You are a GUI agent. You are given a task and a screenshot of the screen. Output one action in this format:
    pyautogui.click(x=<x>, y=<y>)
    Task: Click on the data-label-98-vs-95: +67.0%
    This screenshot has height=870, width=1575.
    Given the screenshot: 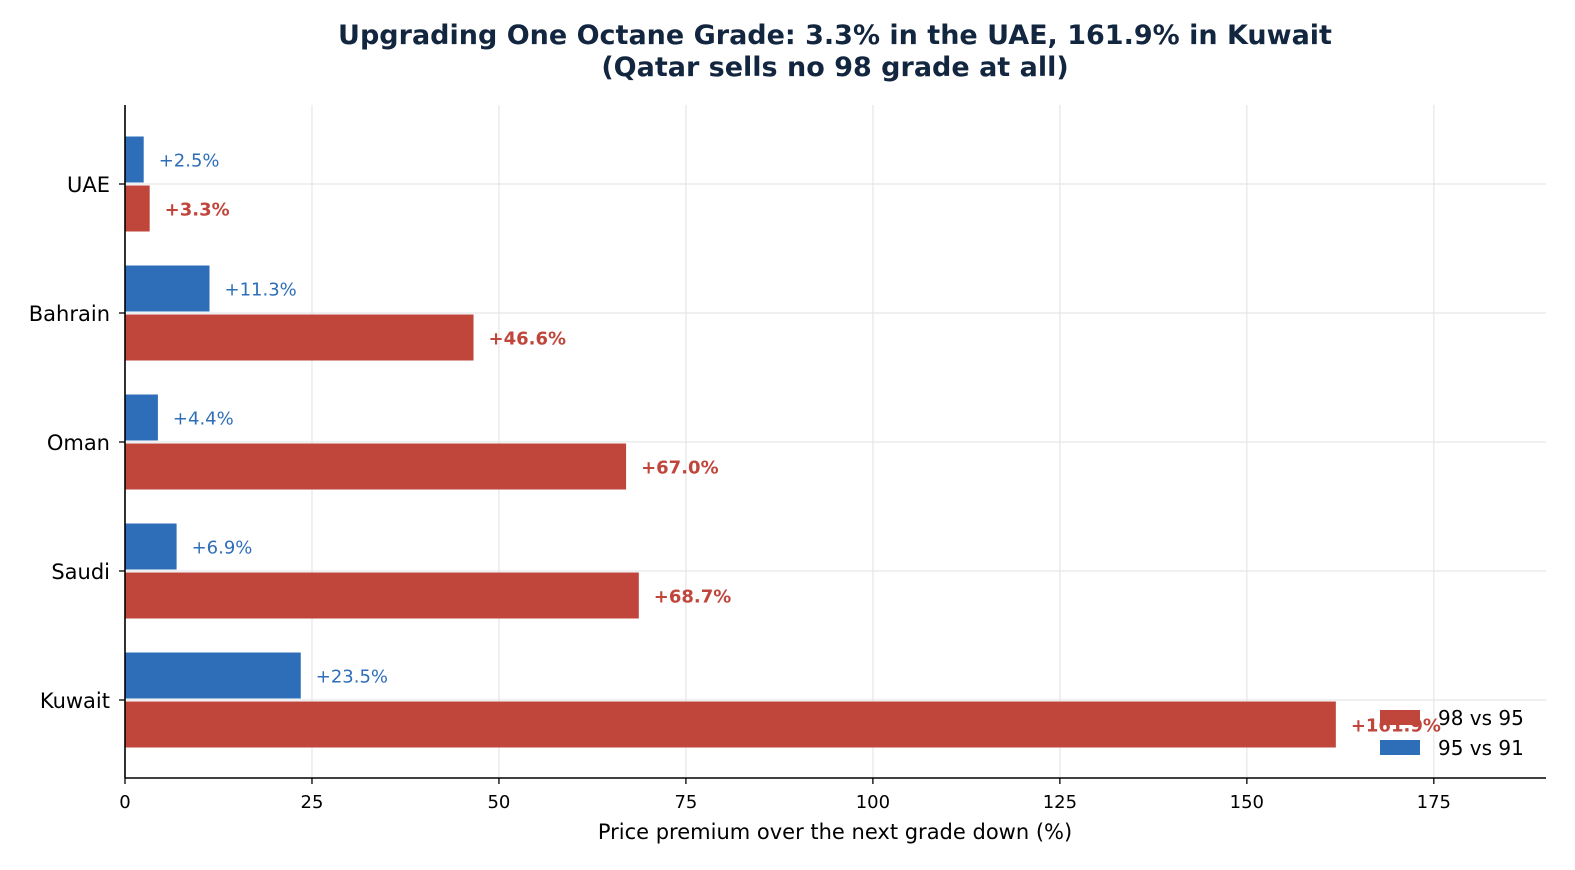 What is the action you would take?
    pyautogui.click(x=680, y=468)
    